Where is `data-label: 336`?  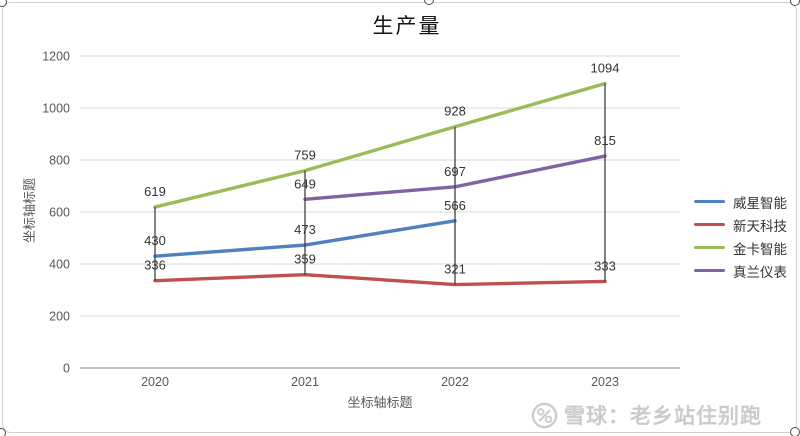
data-label: 336 is located at coordinates (155, 265).